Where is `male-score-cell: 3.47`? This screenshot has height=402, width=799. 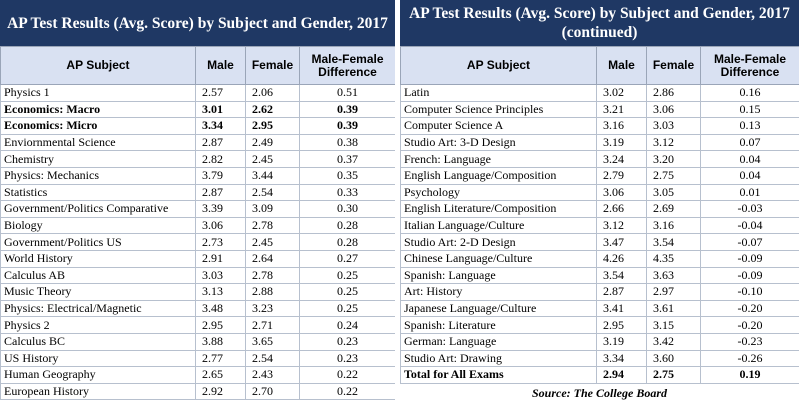
male-score-cell: 3.47 is located at coordinates (621, 242).